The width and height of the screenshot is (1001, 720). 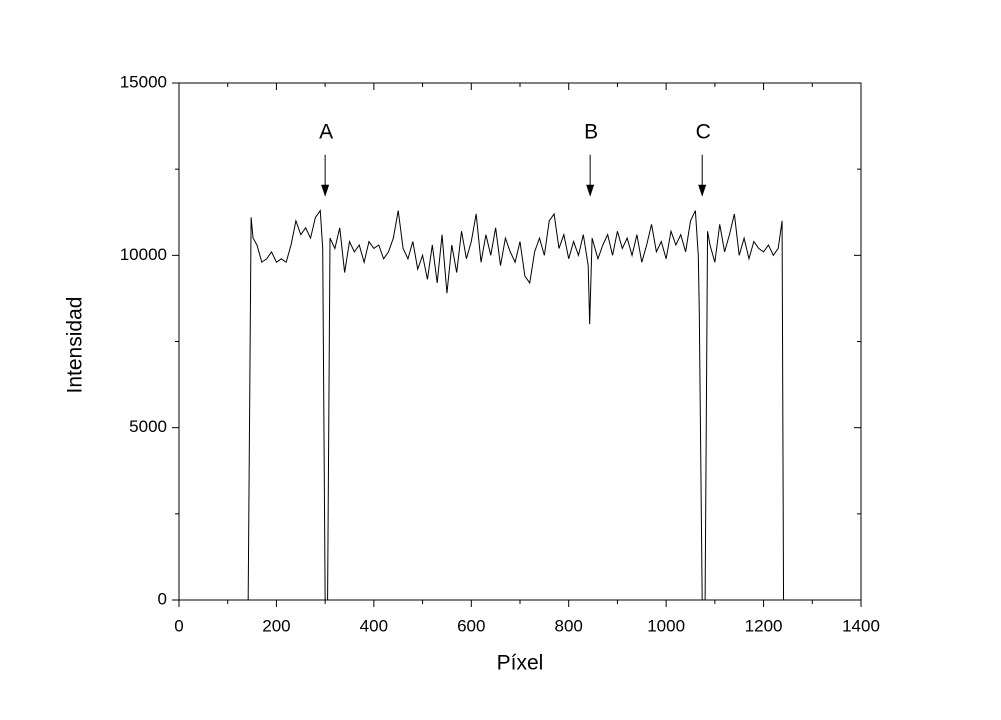 I want to click on y-tick-label: 5000, so click(x=148, y=426).